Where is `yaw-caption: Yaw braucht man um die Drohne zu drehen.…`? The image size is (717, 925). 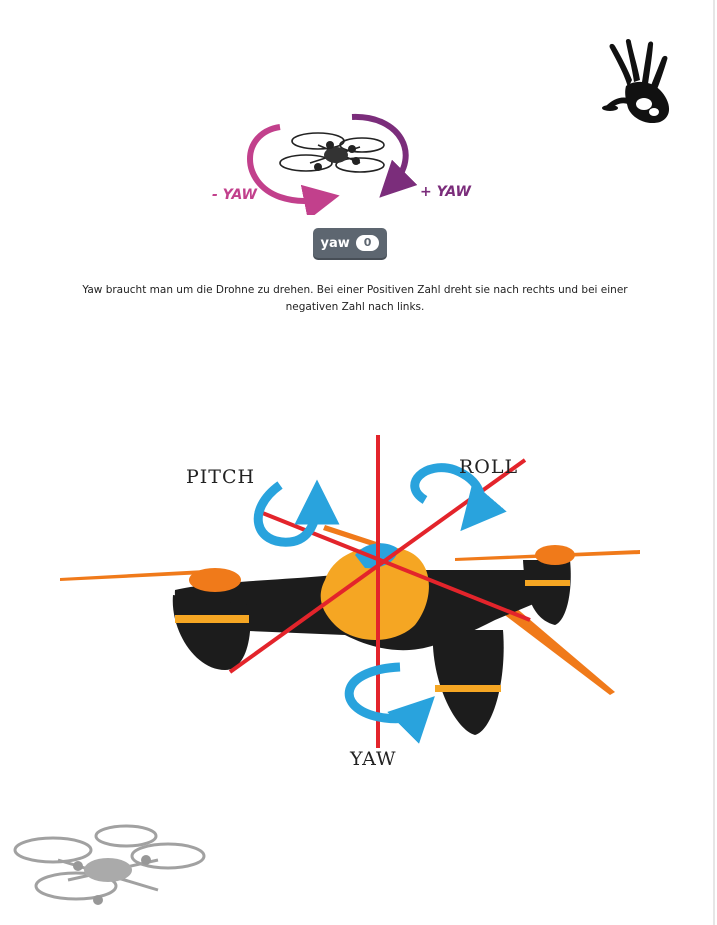
yaw-caption: Yaw braucht man um die Drohne zu drehen.… is located at coordinates (355, 298).